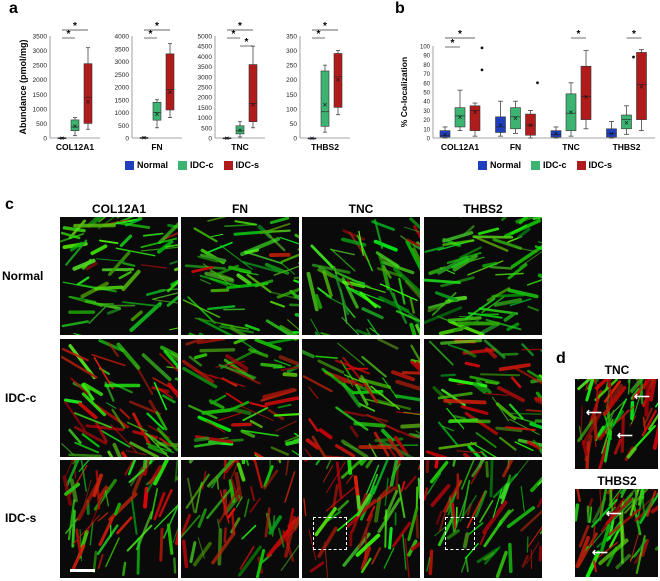 Image resolution: width=660 pixels, height=581 pixels. Describe the element at coordinates (361, 519) in the screenshot. I see `micrograph-tile-idc-s-tnc` at that location.